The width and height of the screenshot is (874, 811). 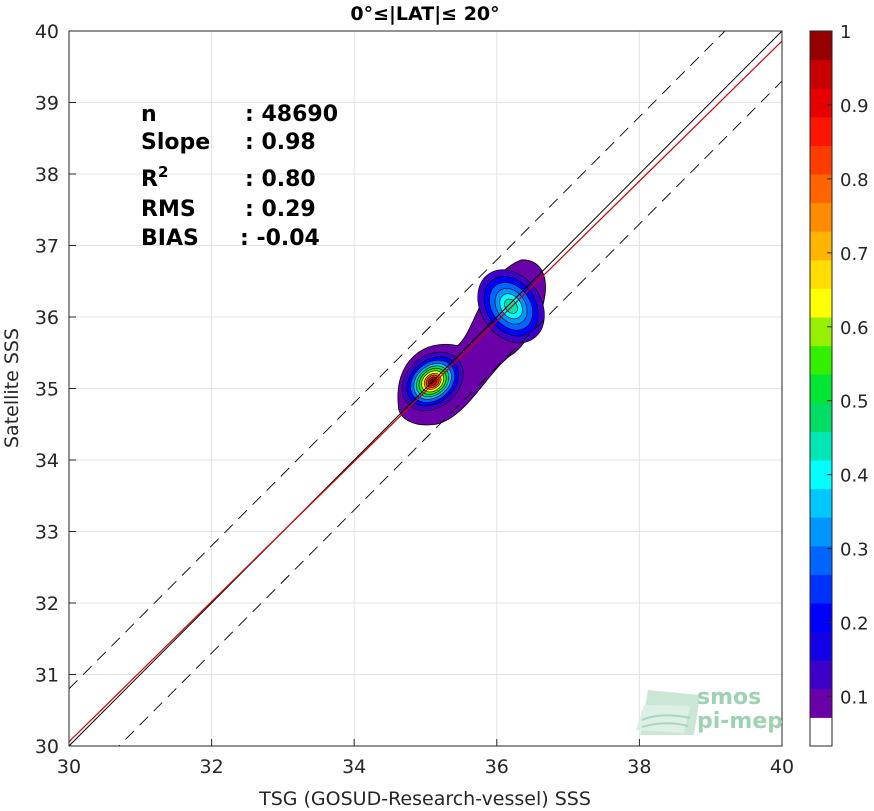 What do you see at coordinates (47, 533) in the screenshot?
I see `y-tick-label: 33` at bounding box center [47, 533].